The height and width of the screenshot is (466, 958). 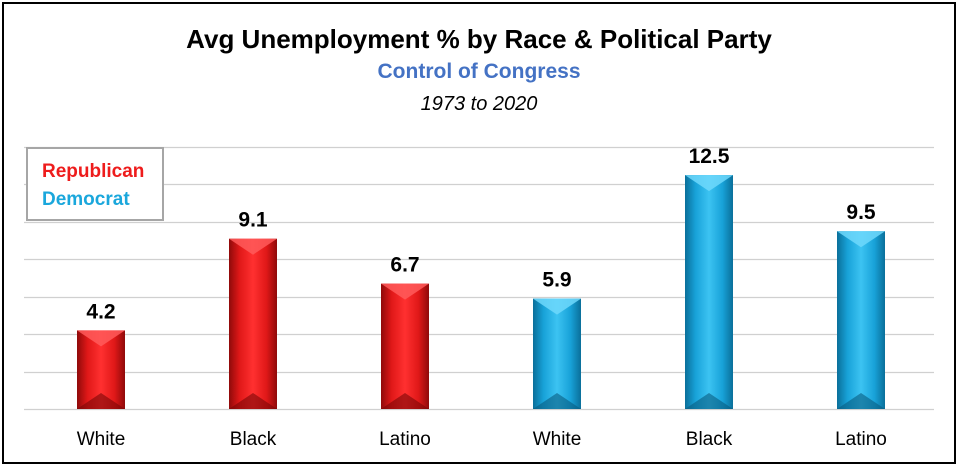 What do you see at coordinates (557, 306) in the screenshot?
I see `bar-democrat-white-bevel-top` at bounding box center [557, 306].